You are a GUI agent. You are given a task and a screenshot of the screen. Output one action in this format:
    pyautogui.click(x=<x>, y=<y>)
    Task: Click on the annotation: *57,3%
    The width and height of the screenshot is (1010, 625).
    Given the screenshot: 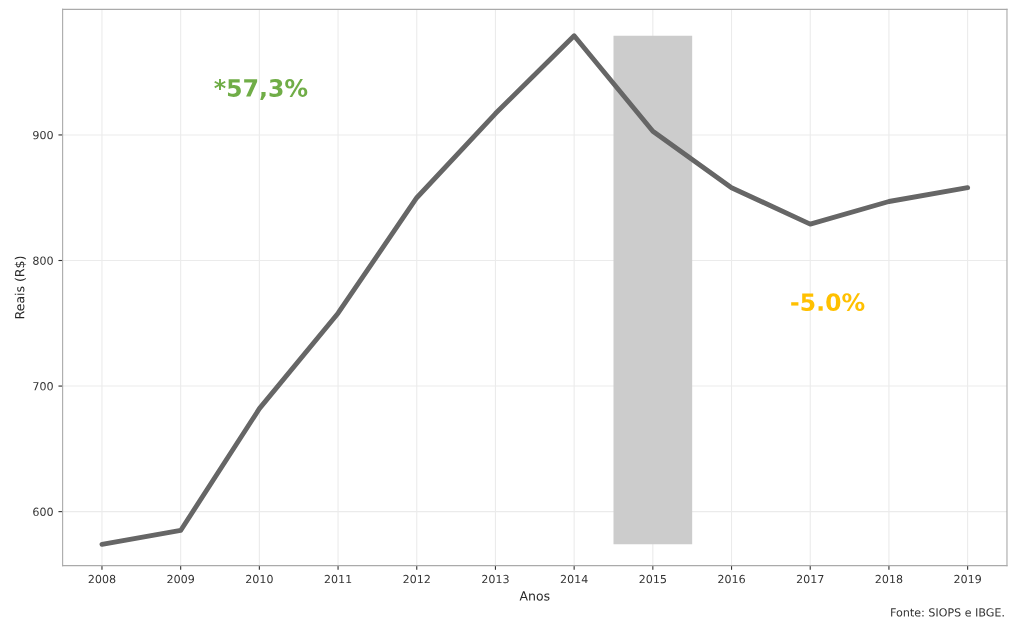 What is the action you would take?
    pyautogui.click(x=261, y=89)
    